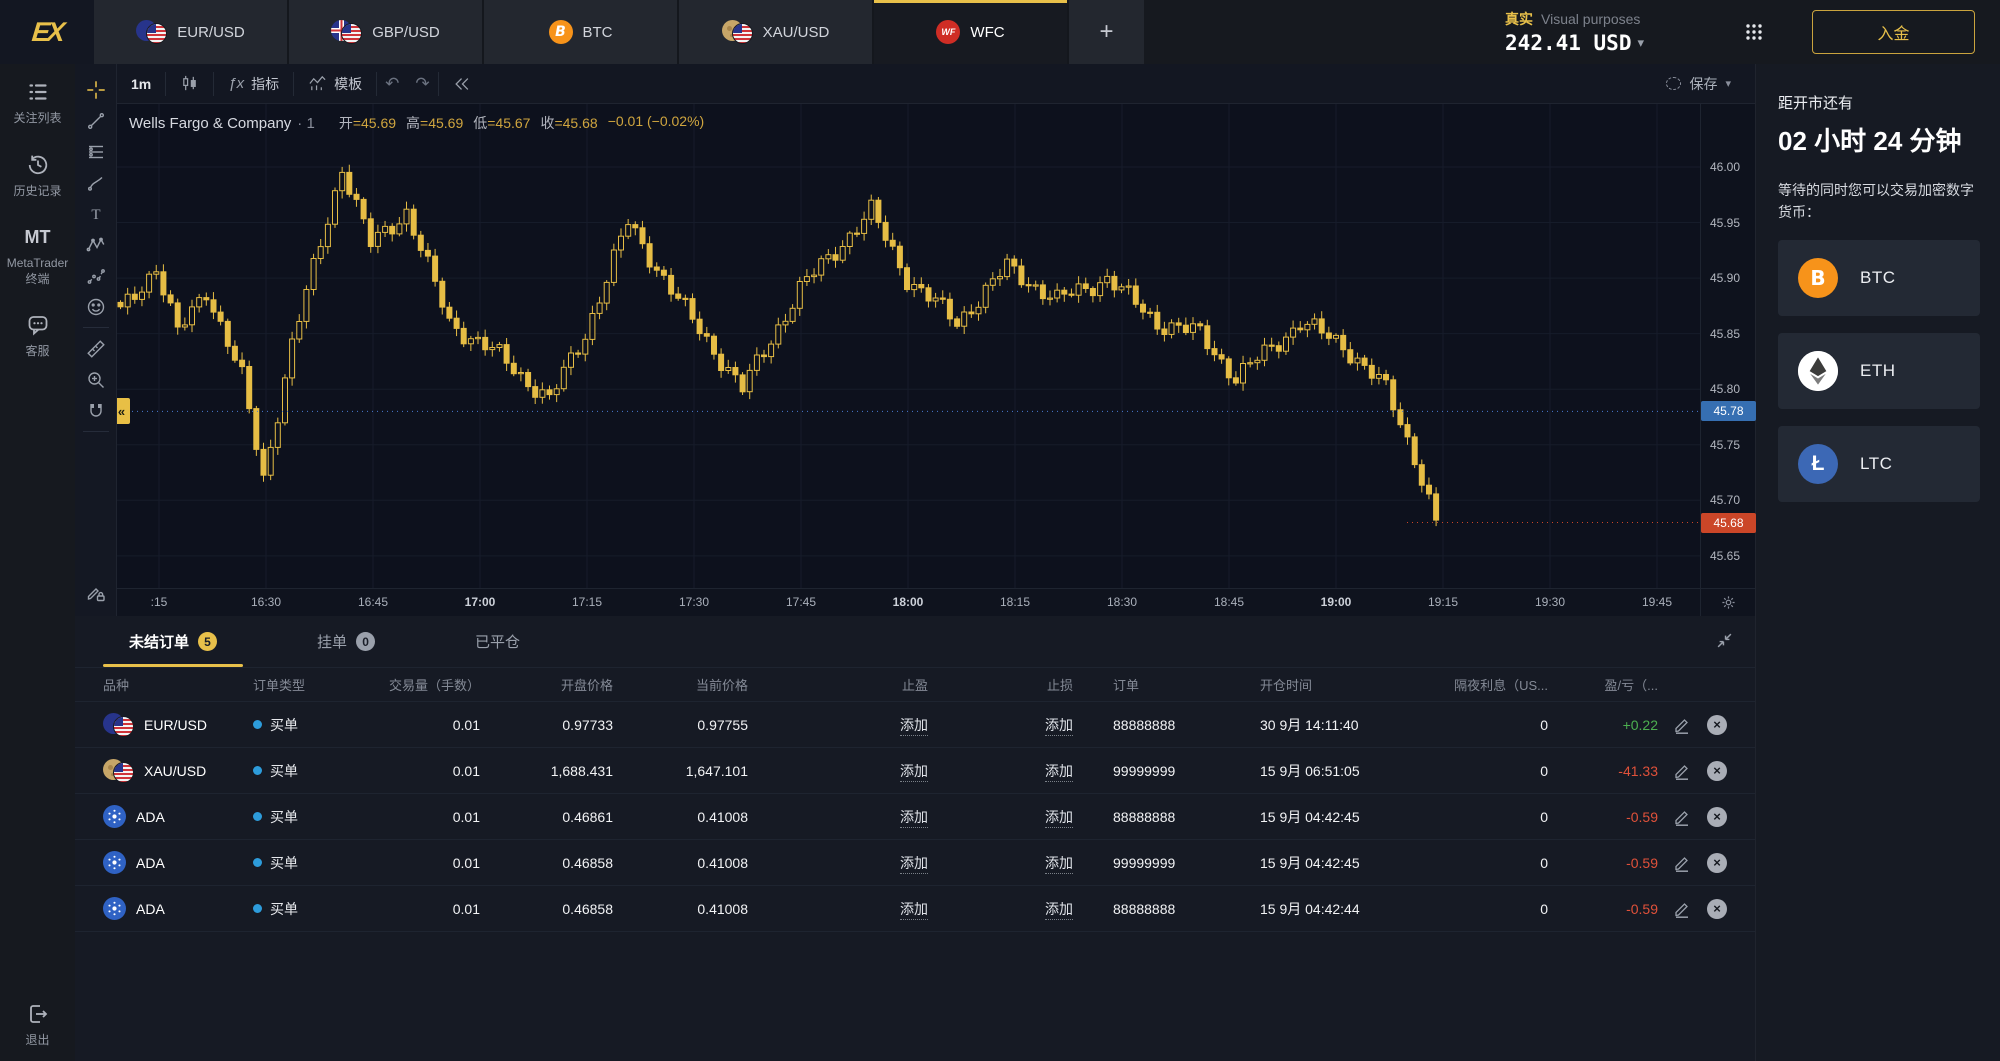 Image resolution: width=2000 pixels, height=1061 pixels. What do you see at coordinates (1144, 862) in the screenshot?
I see `order-number: 99999999` at bounding box center [1144, 862].